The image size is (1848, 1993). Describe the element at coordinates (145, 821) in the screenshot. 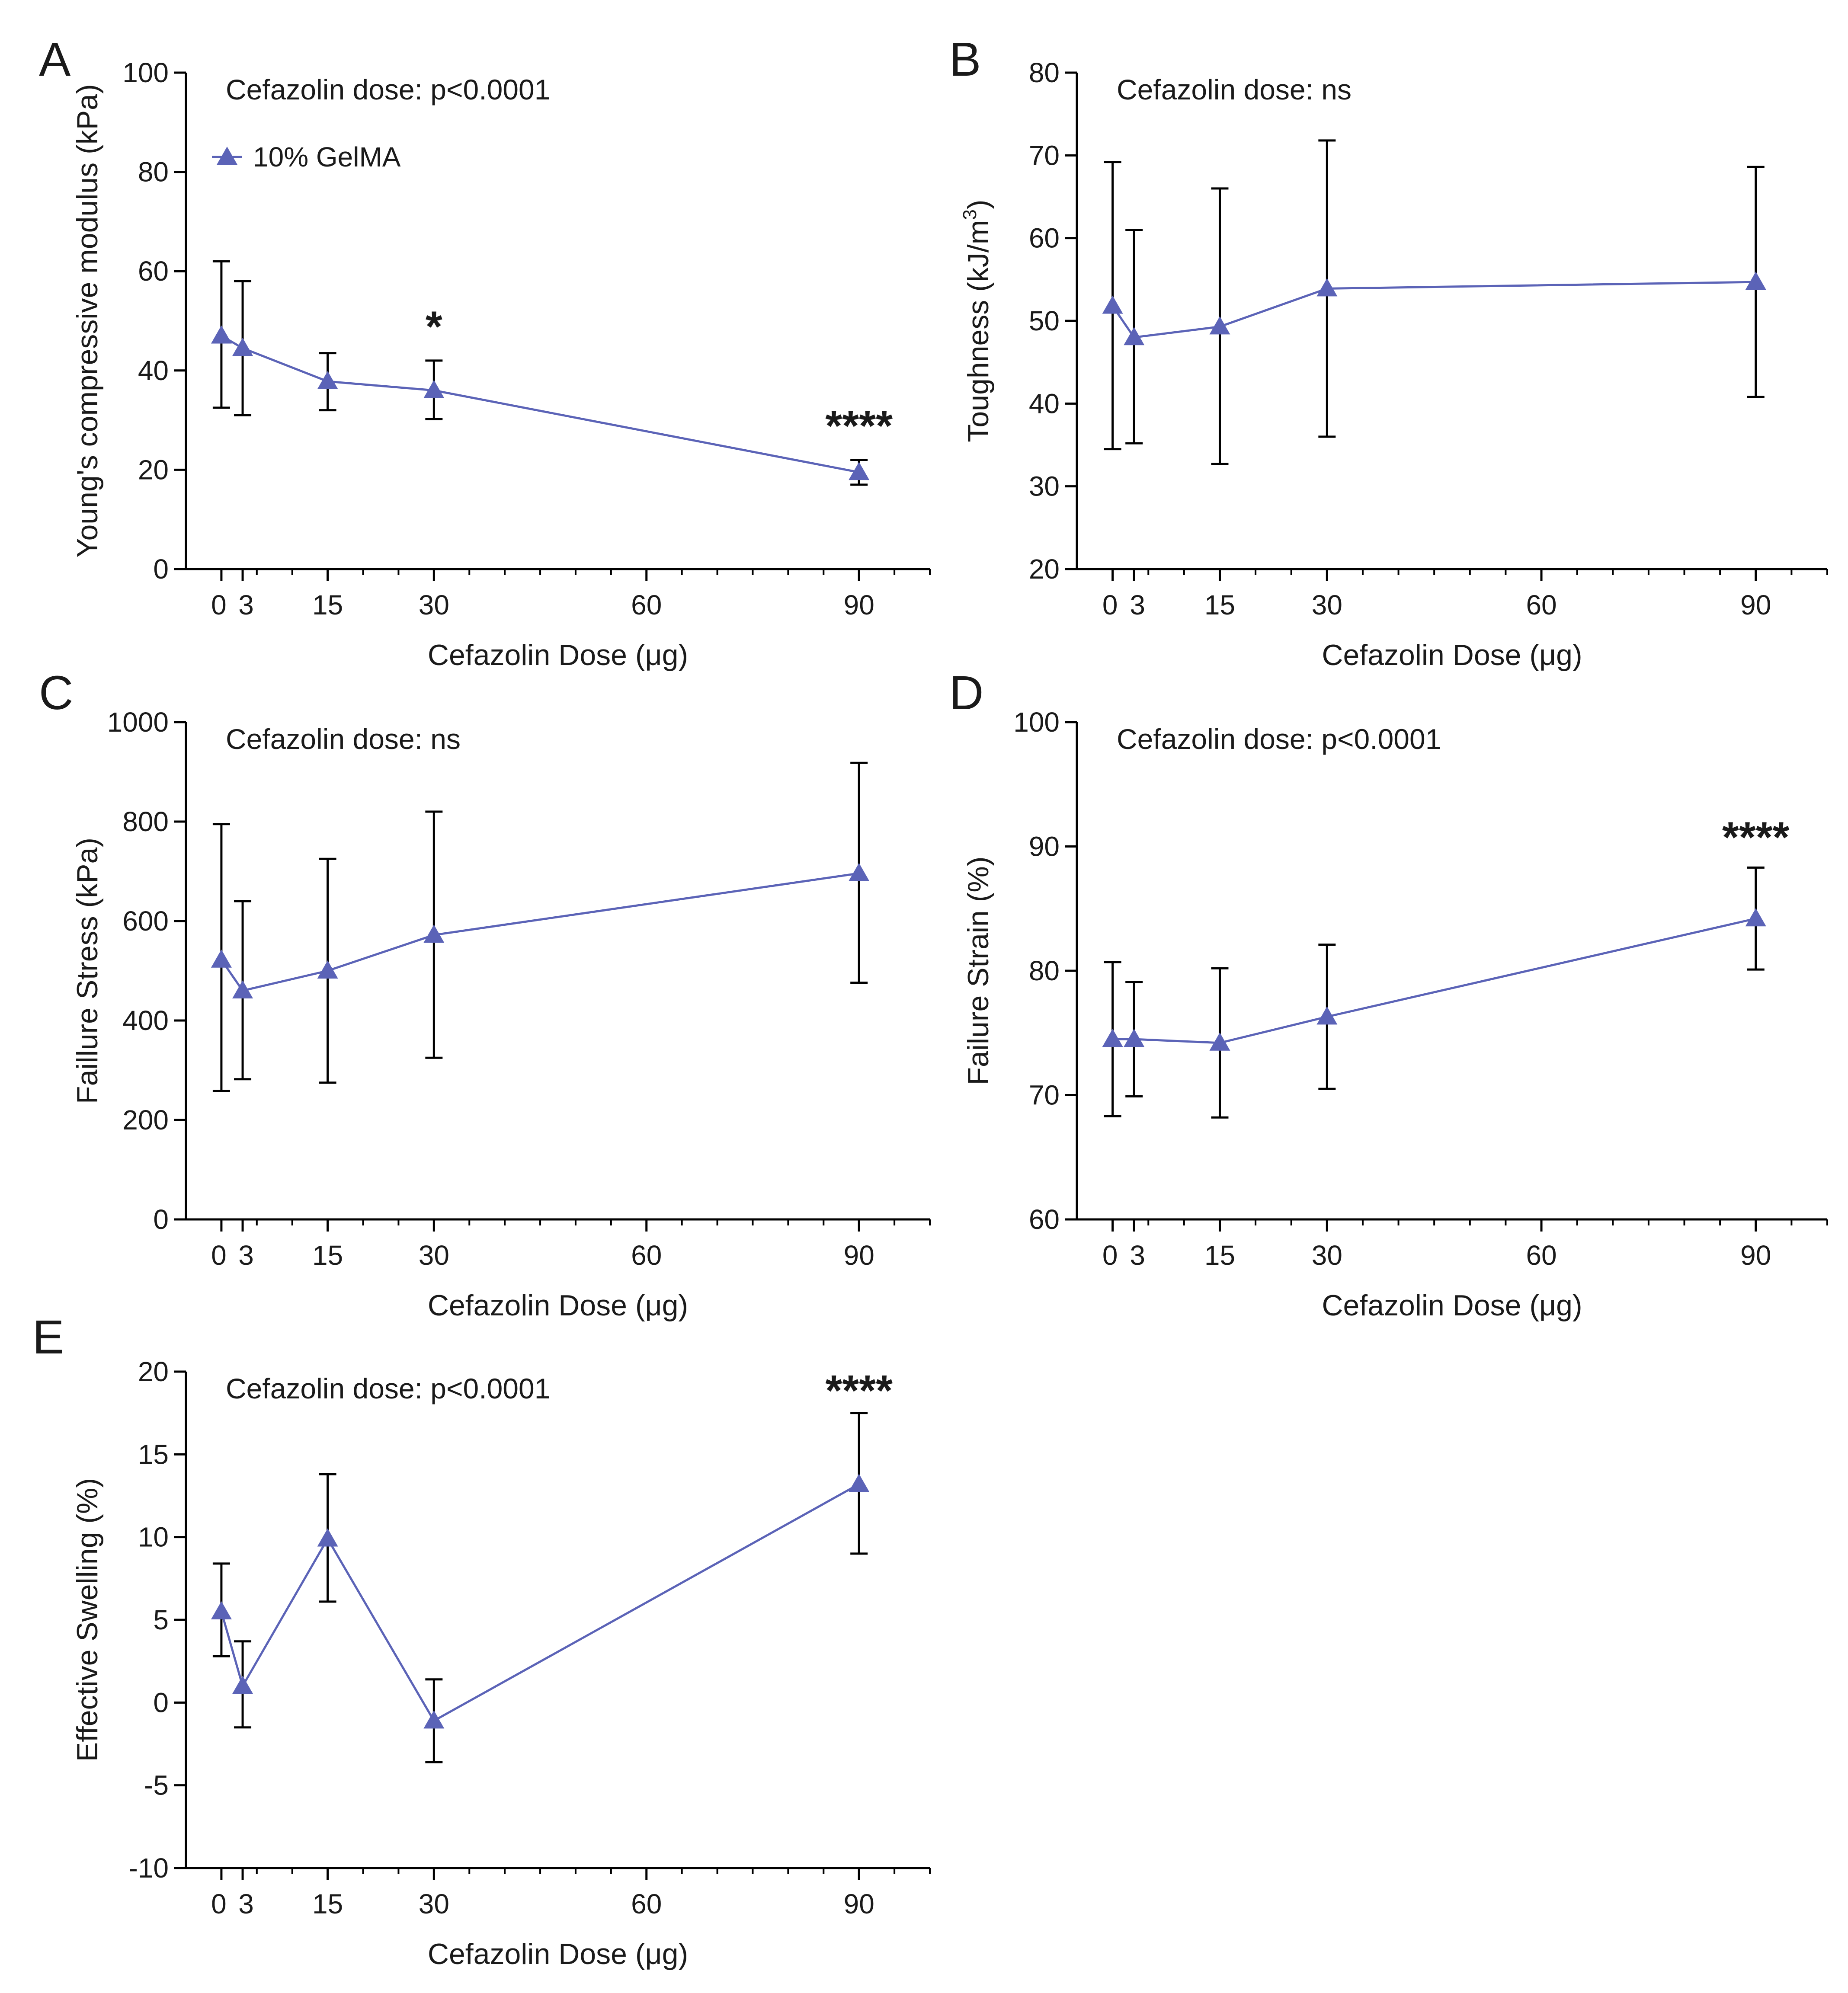

I see `y-tick-label: 800` at that location.